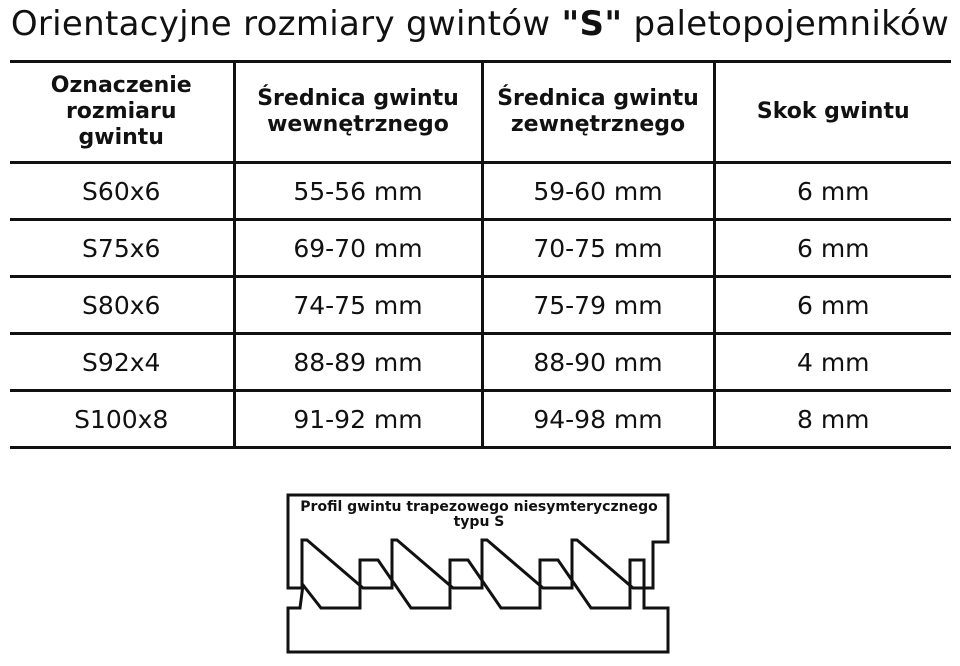 The image size is (960, 666). Describe the element at coordinates (358, 112) in the screenshot. I see `header-internal-diameter: Średnica gwintu wewnętrznego` at that location.